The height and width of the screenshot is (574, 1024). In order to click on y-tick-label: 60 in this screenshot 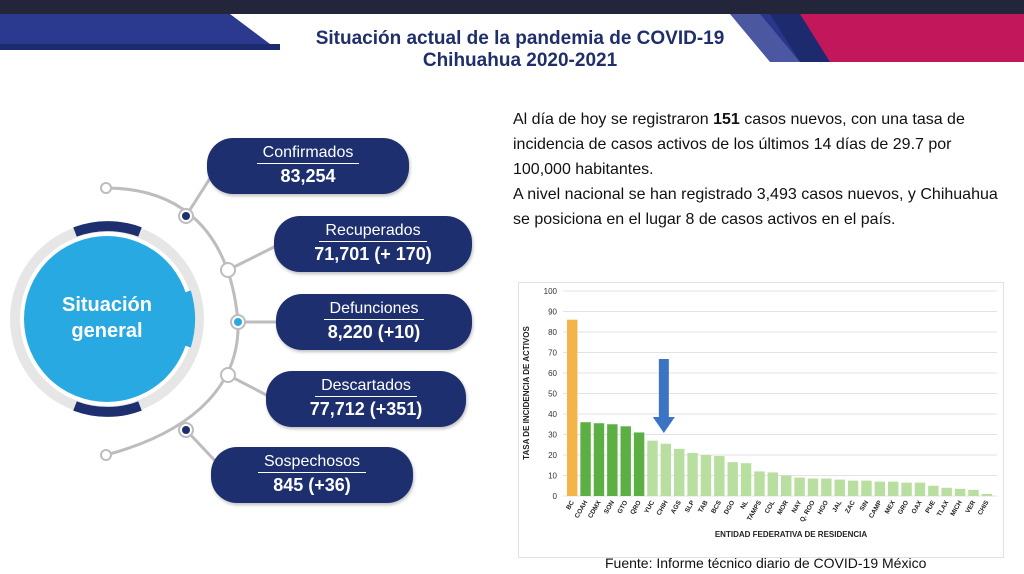, I will do `click(552, 373)`.